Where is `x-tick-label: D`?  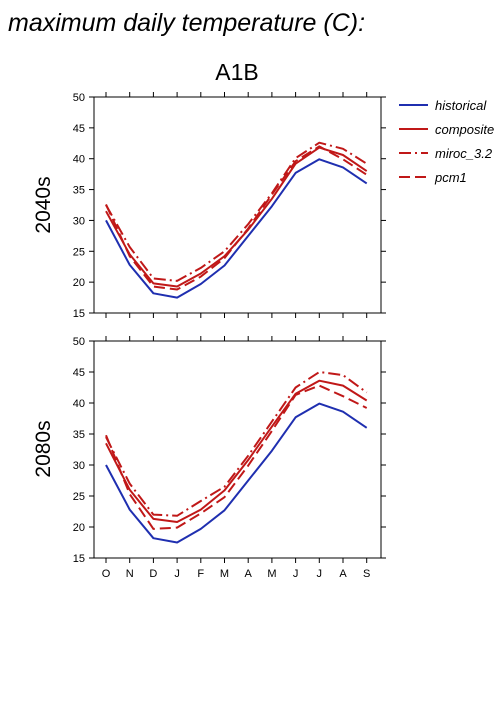 x-tick-label: D is located at coordinates (153, 574).